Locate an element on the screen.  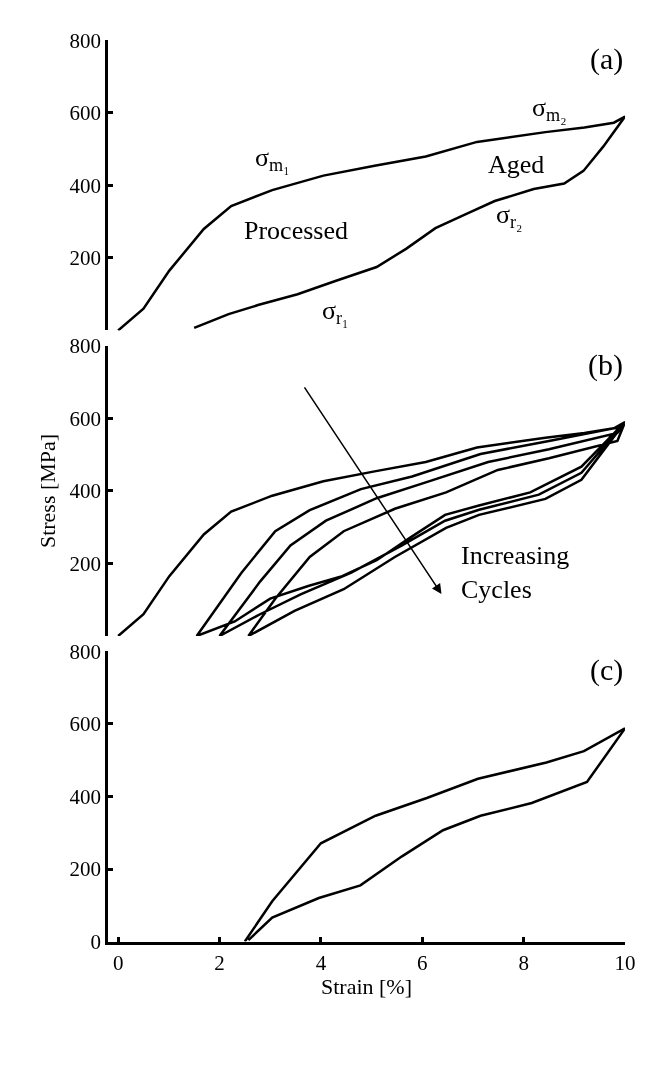
y-tick-label: 0 is located at coordinates (96, 941).